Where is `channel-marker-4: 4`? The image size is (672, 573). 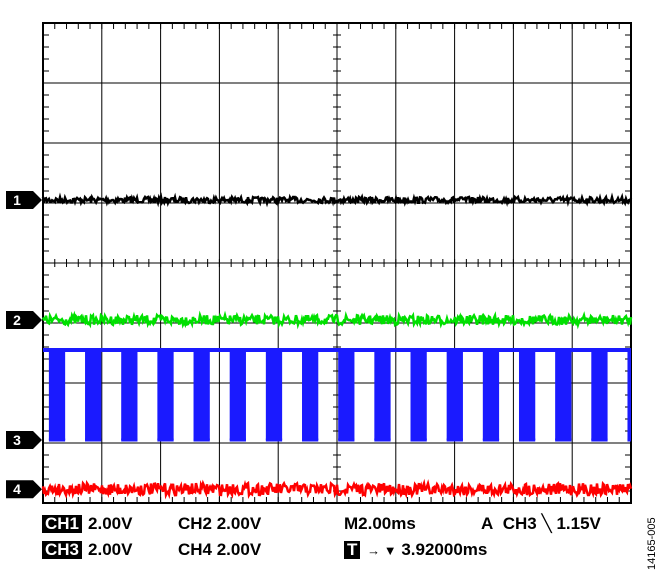 channel-marker-4: 4 is located at coordinates (24, 489).